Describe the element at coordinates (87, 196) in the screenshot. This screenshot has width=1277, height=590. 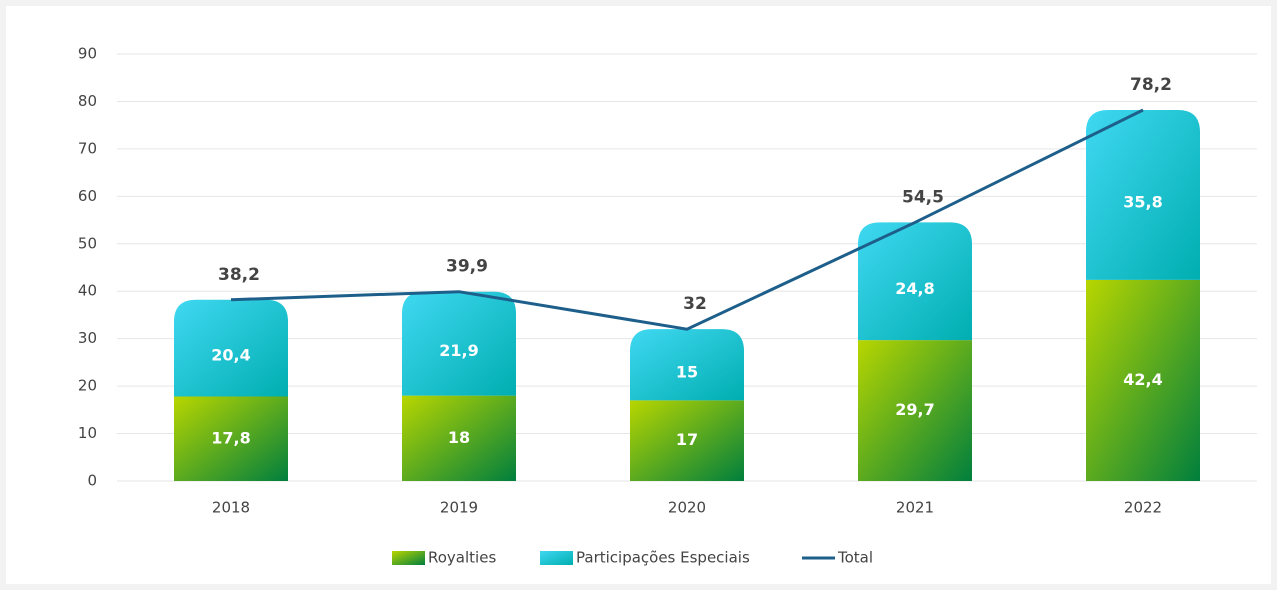
I see `y-tick-label: 60` at that location.